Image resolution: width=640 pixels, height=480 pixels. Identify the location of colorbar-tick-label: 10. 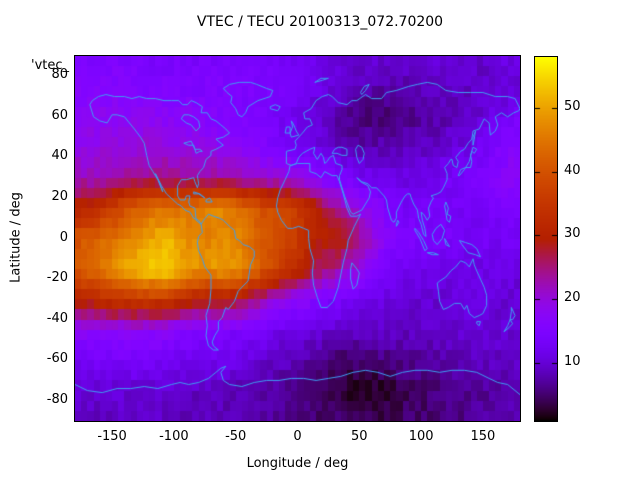
(572, 361).